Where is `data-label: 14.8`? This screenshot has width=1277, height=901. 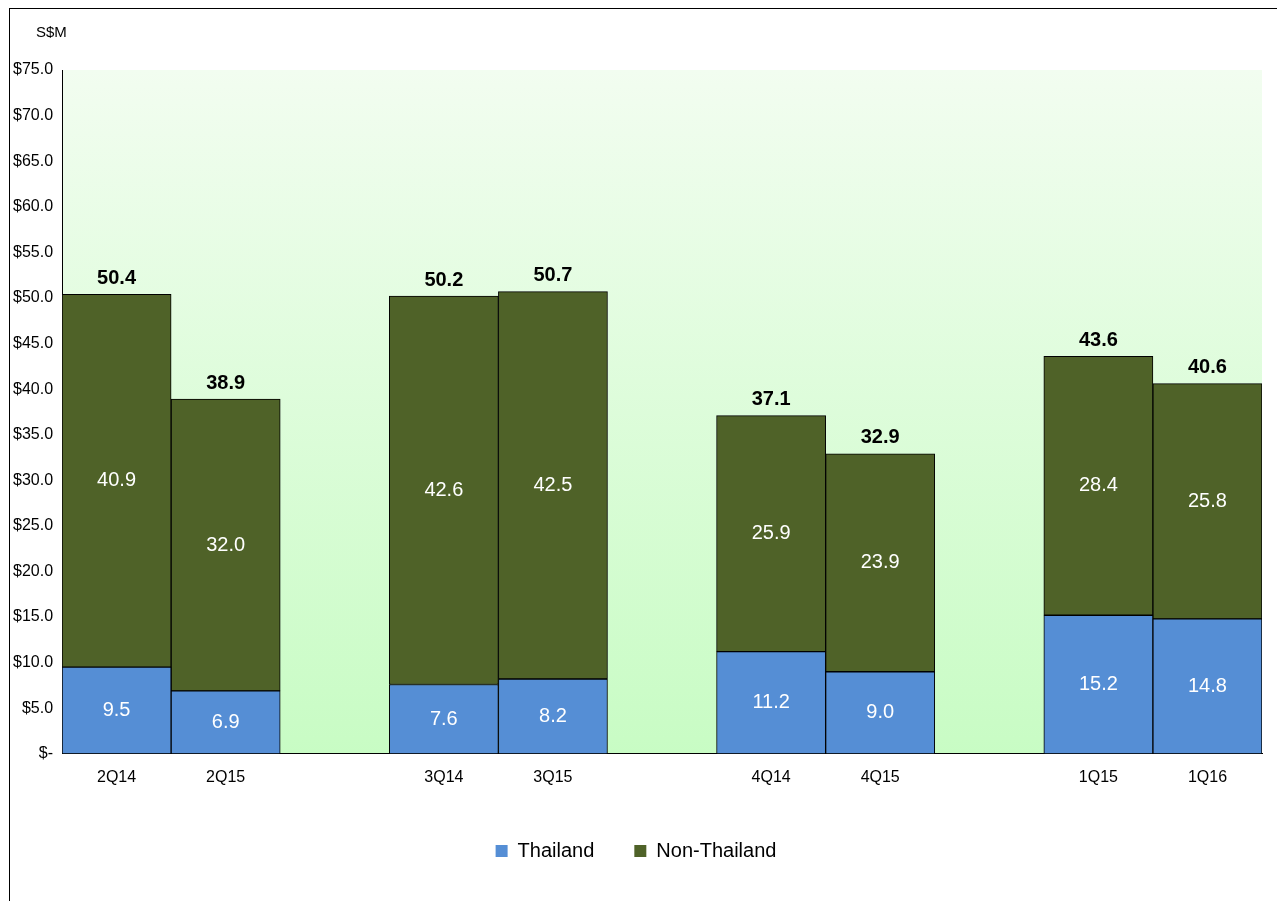
data-label: 14.8 is located at coordinates (1207, 684).